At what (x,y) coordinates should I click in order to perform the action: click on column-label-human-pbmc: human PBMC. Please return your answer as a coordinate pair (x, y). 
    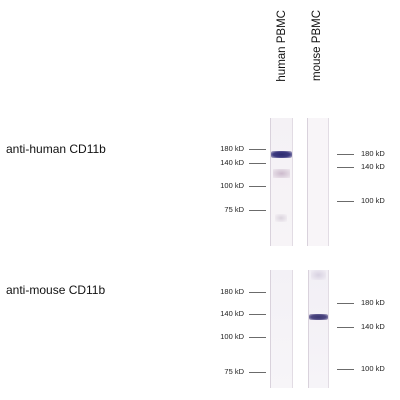
    Looking at the image, I should click on (282, 46).